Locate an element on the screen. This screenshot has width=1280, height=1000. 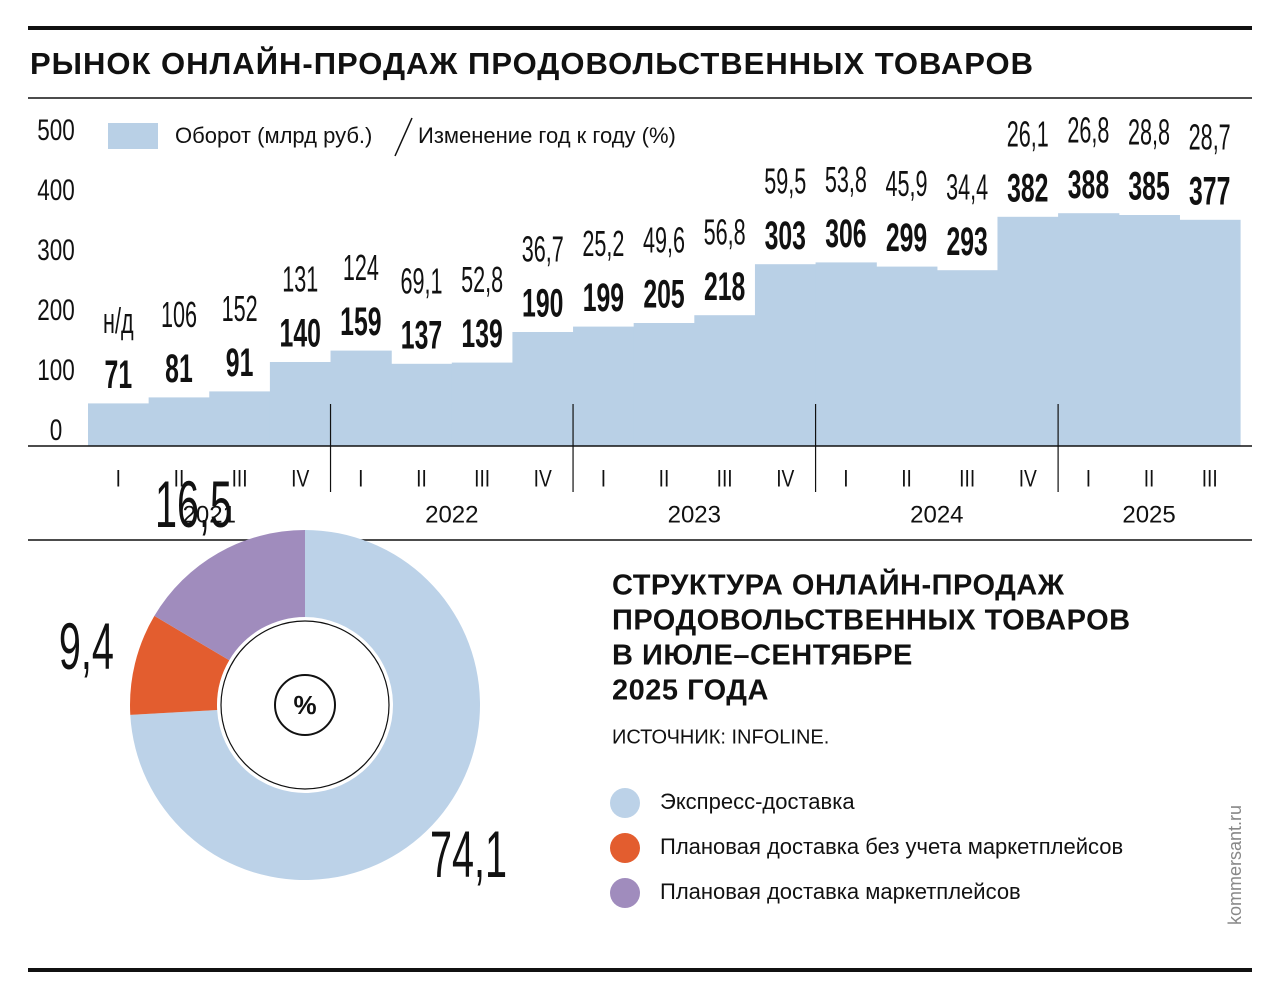
change-label: 106 is located at coordinates (179, 315).